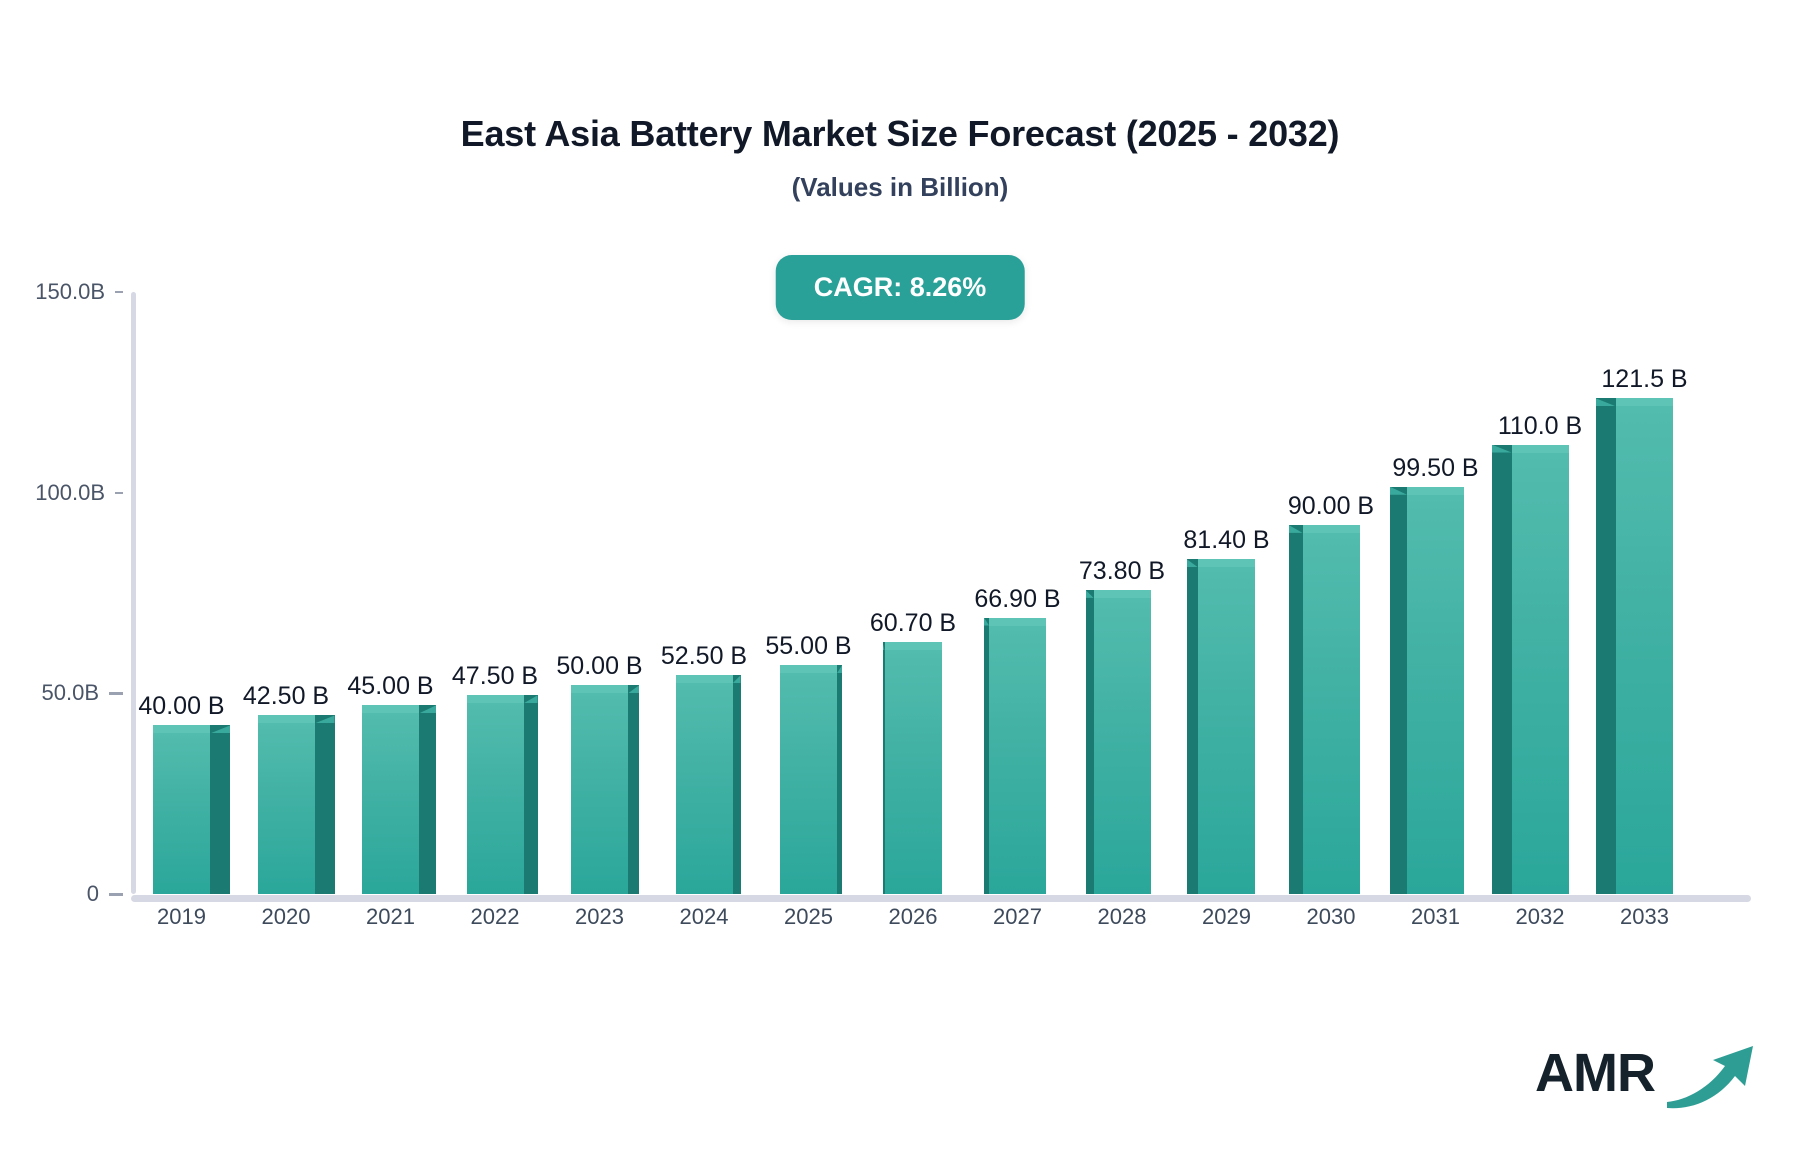 This screenshot has width=1800, height=1156. I want to click on bar-value-label: 66.90 B, so click(1017, 598).